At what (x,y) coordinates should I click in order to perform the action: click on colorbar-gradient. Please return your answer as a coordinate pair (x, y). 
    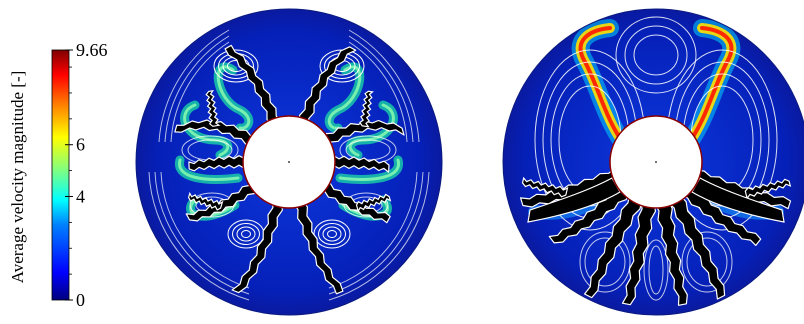
    Looking at the image, I should click on (60, 175).